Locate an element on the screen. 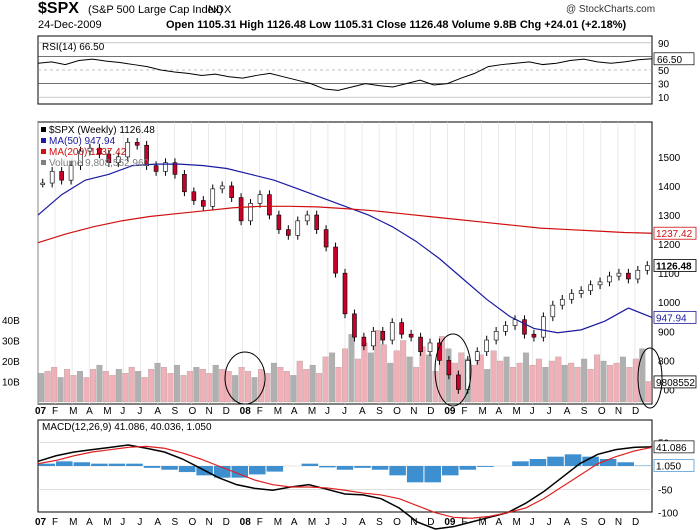 The height and width of the screenshot is (530, 700). x-tick-label: 07 is located at coordinates (41, 411).